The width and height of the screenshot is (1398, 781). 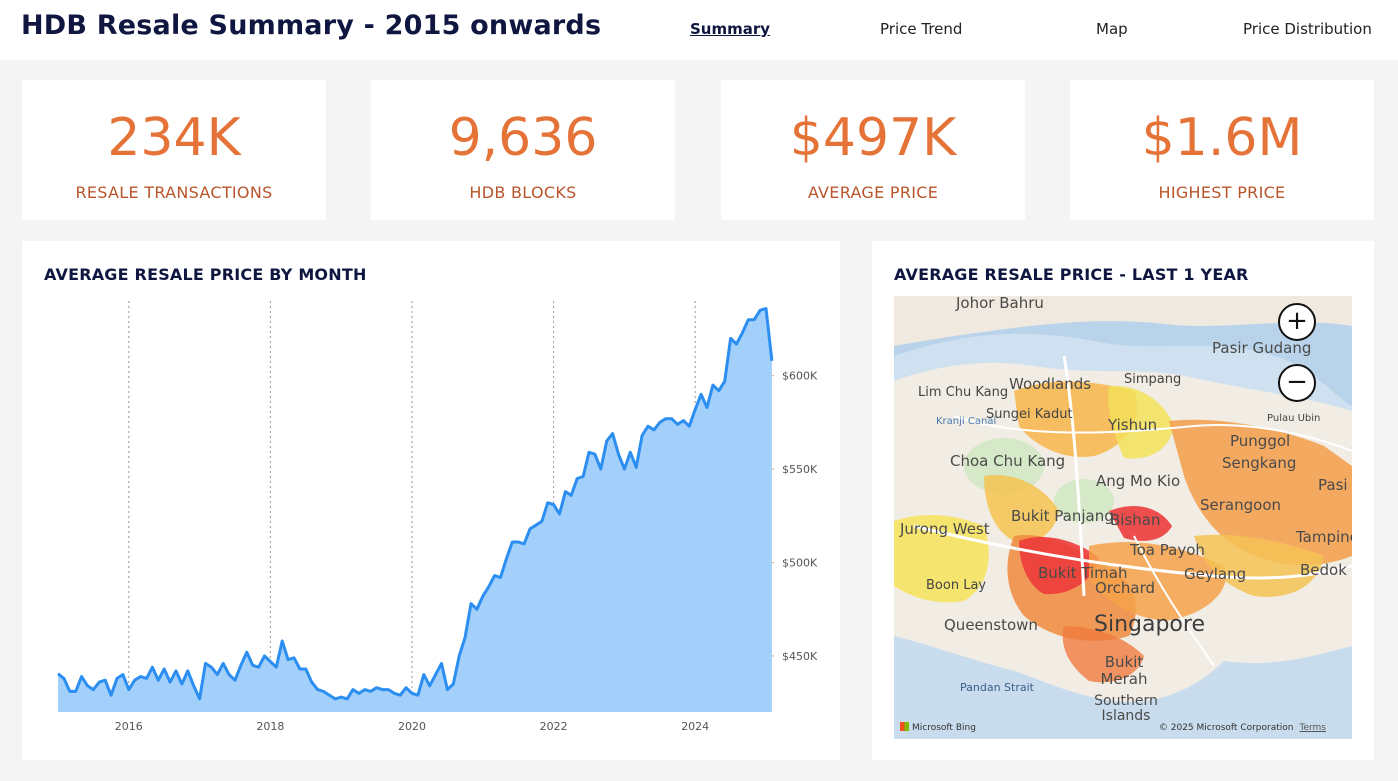 I want to click on x-tick-label: 2016, so click(x=129, y=726).